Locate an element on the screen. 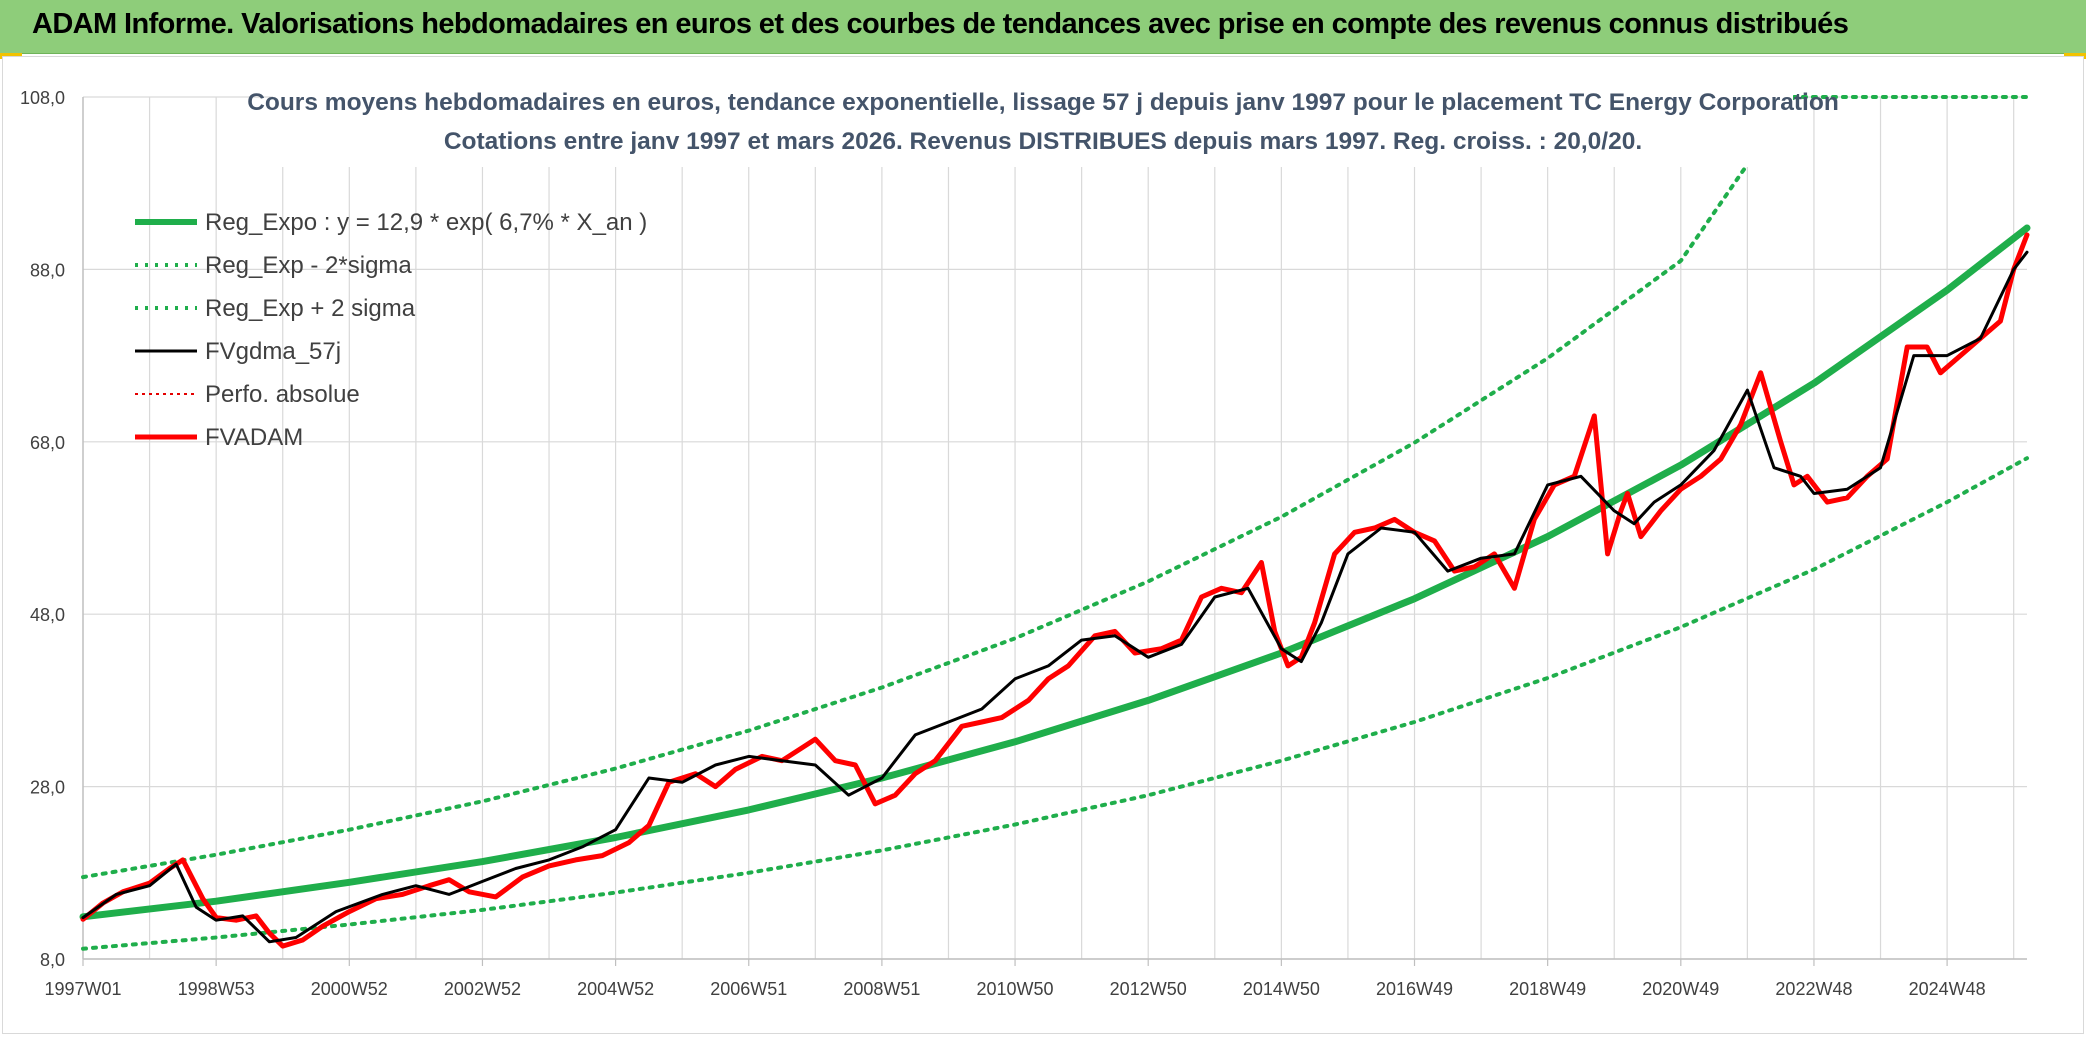 The width and height of the screenshot is (2086, 1038). x-tick-label: 2006W51 is located at coordinates (748, 989).